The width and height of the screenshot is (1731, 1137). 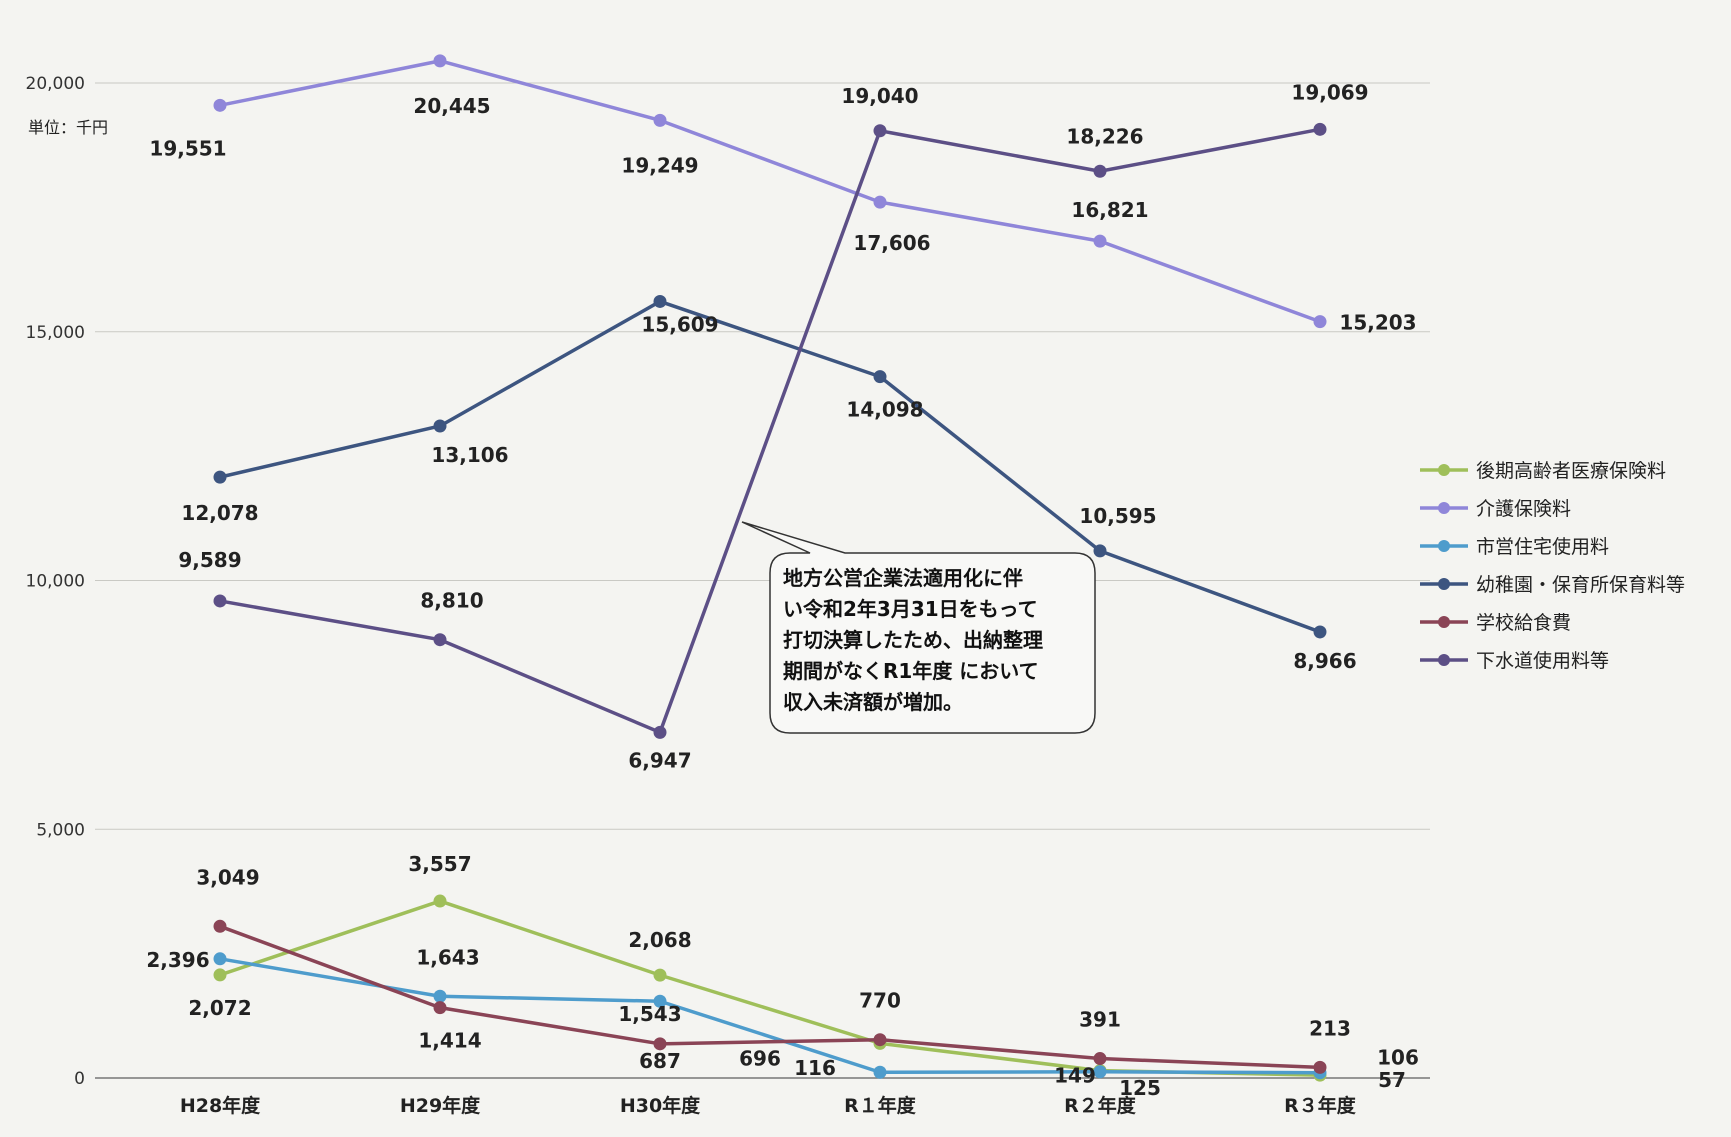 I want to click on data-label: 19,040, so click(x=879, y=96).